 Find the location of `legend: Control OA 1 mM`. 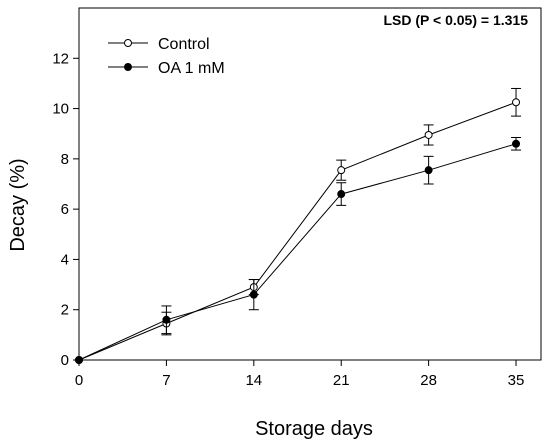

legend: Control OA 1 mM is located at coordinates (166, 56).